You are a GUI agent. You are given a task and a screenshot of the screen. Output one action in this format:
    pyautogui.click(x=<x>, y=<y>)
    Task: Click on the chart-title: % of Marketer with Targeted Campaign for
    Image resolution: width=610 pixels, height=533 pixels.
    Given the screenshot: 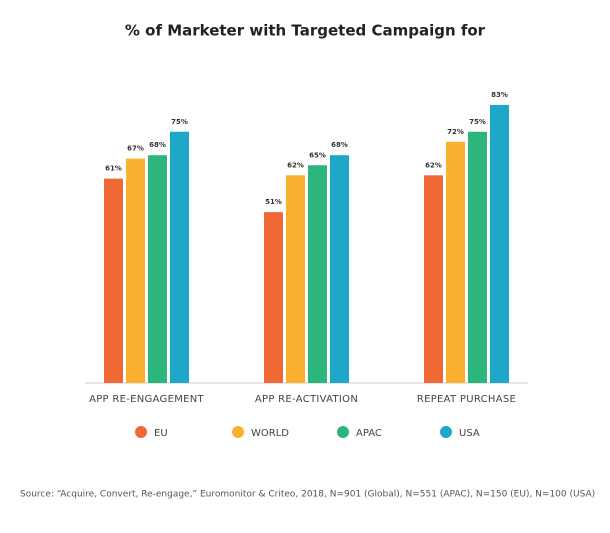 What is the action you would take?
    pyautogui.click(x=305, y=31)
    